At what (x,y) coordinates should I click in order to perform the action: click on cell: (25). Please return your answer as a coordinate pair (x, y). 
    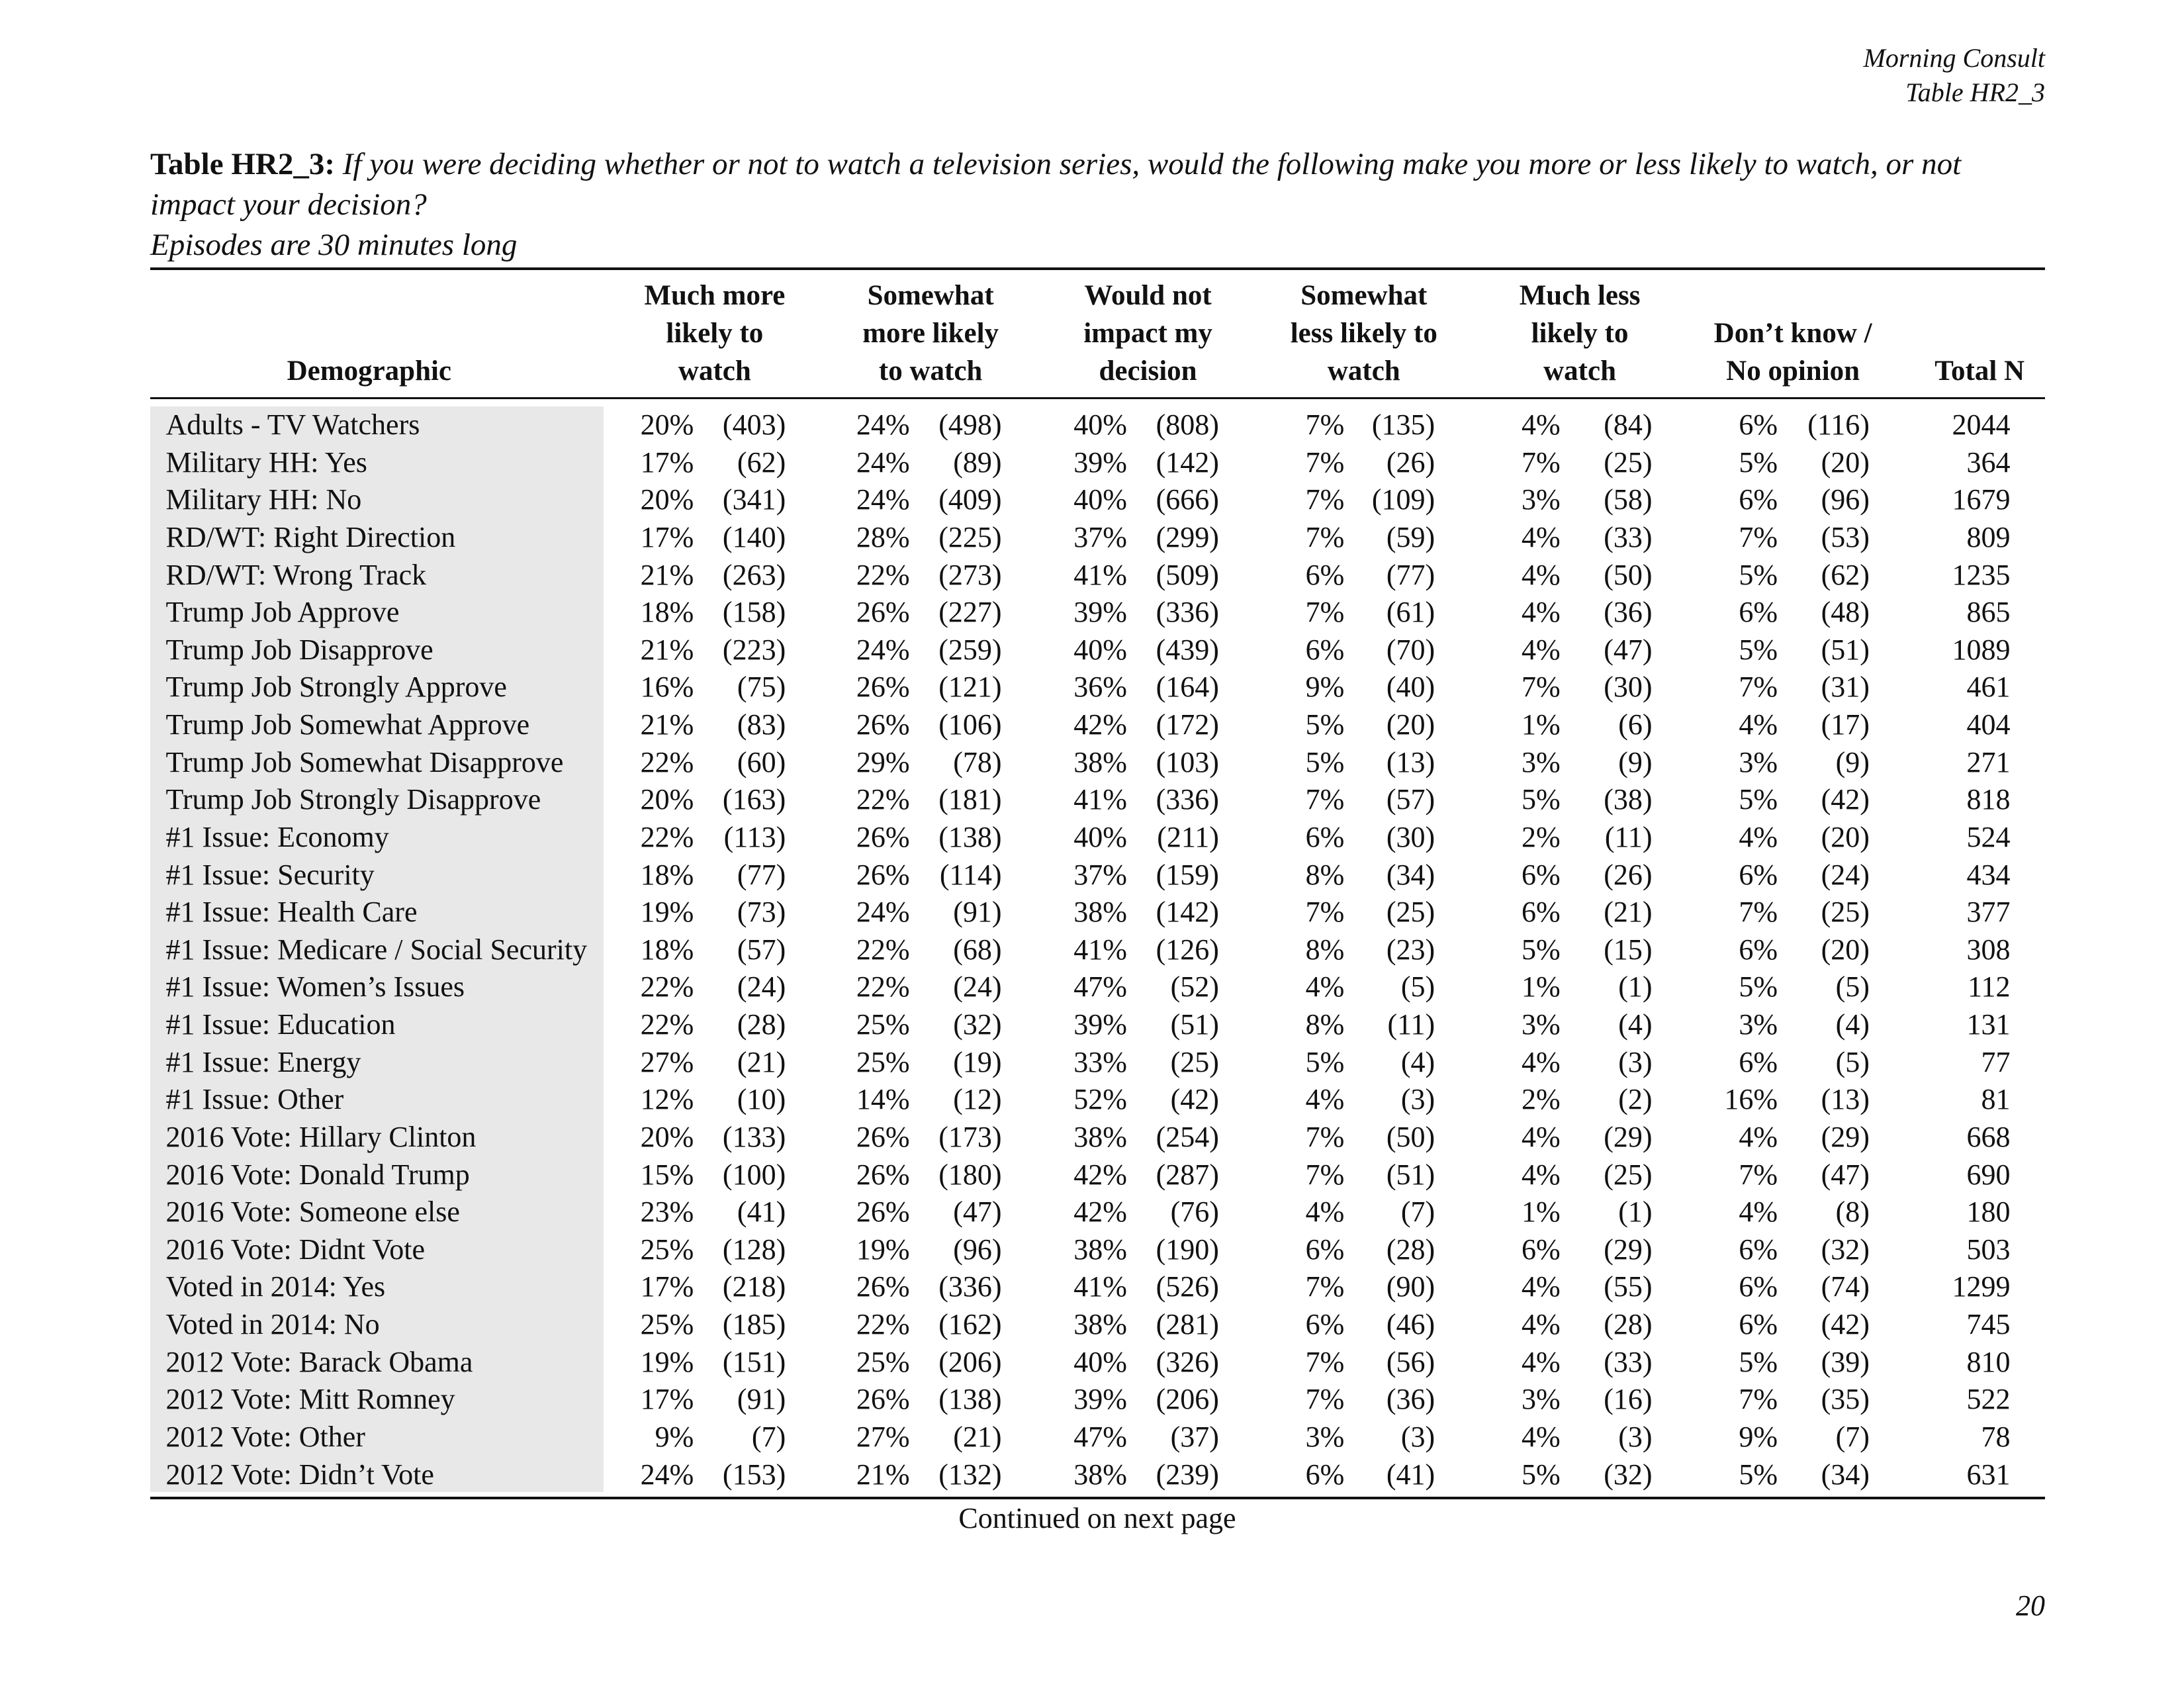
    Looking at the image, I should click on (1194, 1061).